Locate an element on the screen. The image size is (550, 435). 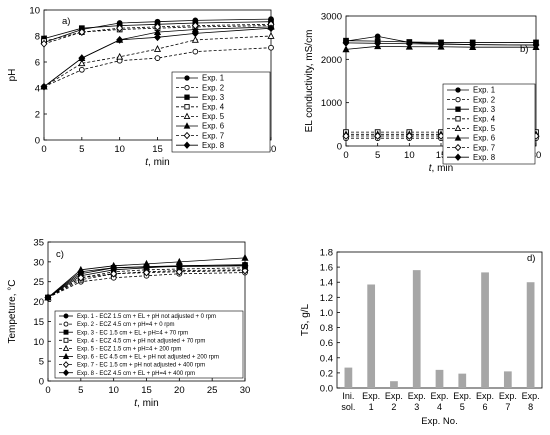
y-tick-label: 1.6 is located at coordinates (326, 268).